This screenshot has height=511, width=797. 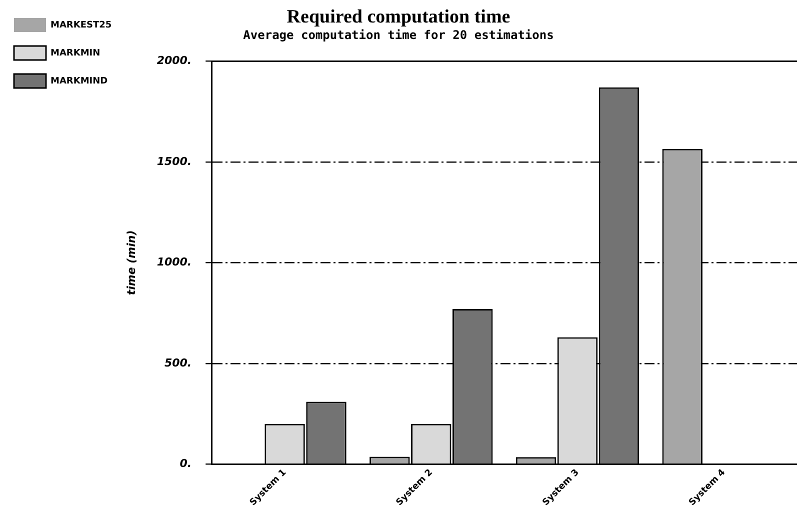 I want to click on chart-subtitle: Average computation time for 20 estimations, so click(x=398, y=35).